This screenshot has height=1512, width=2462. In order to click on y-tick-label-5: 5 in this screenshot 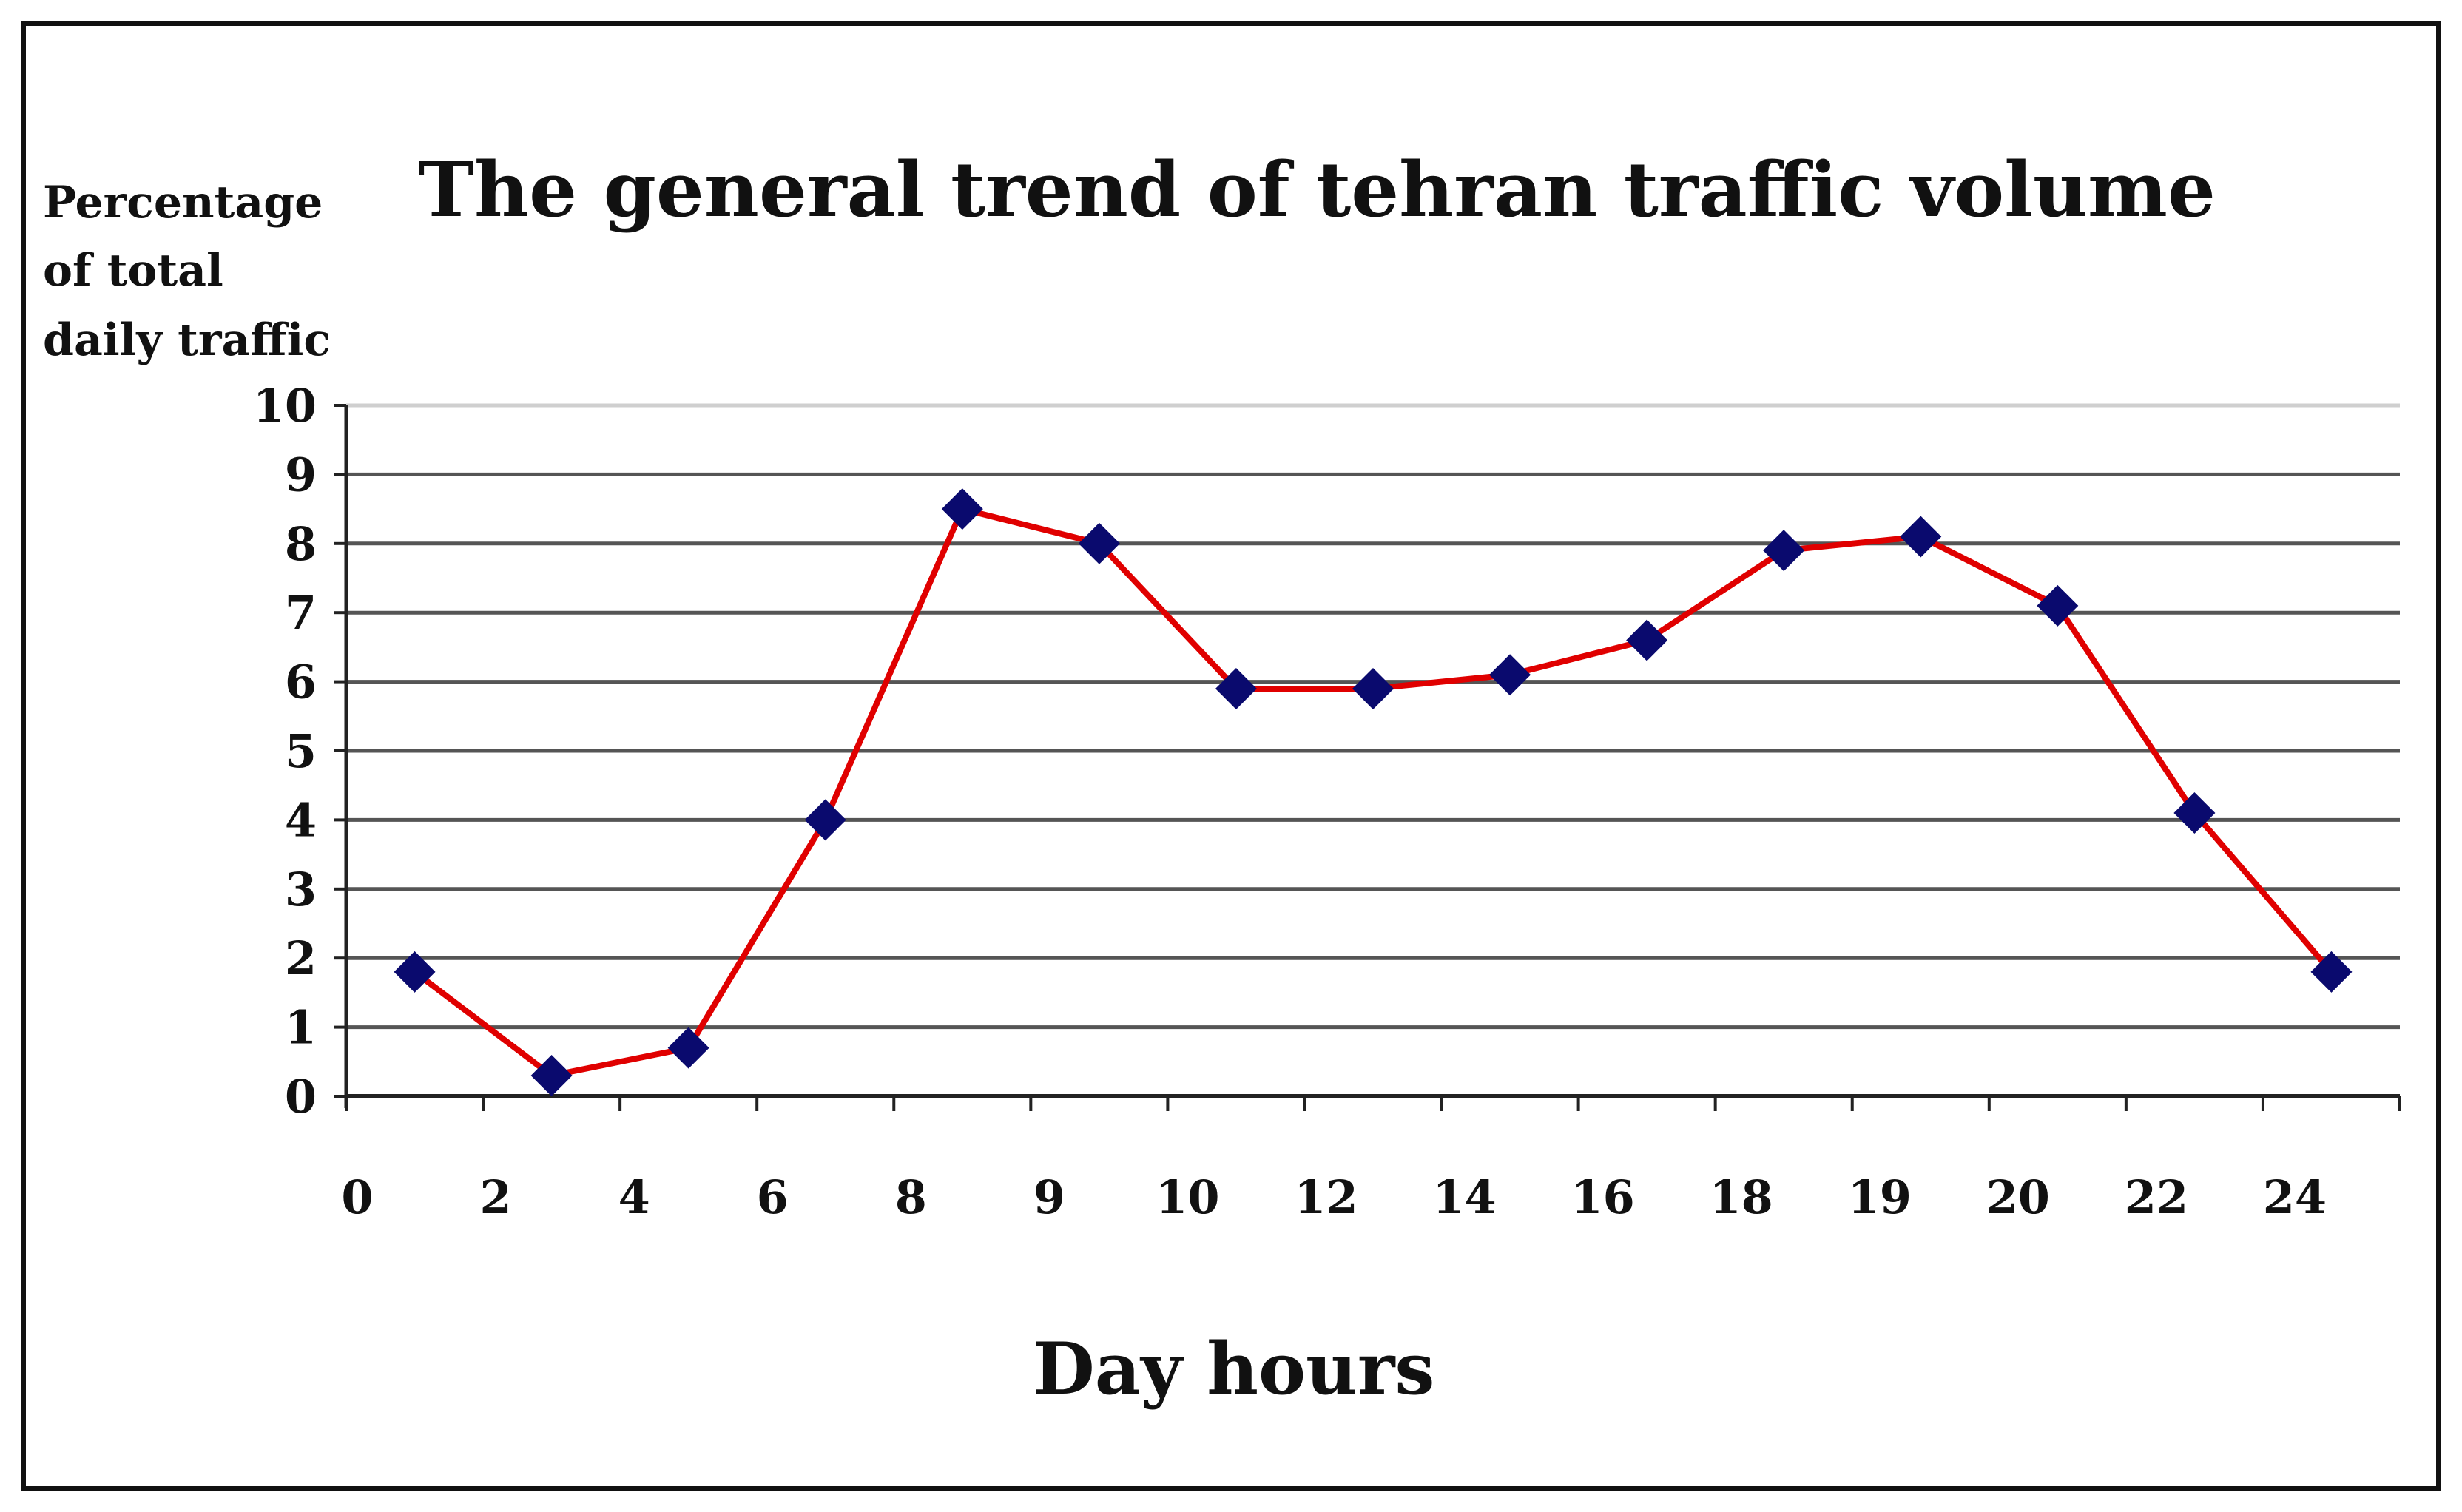, I will do `click(301, 751)`.